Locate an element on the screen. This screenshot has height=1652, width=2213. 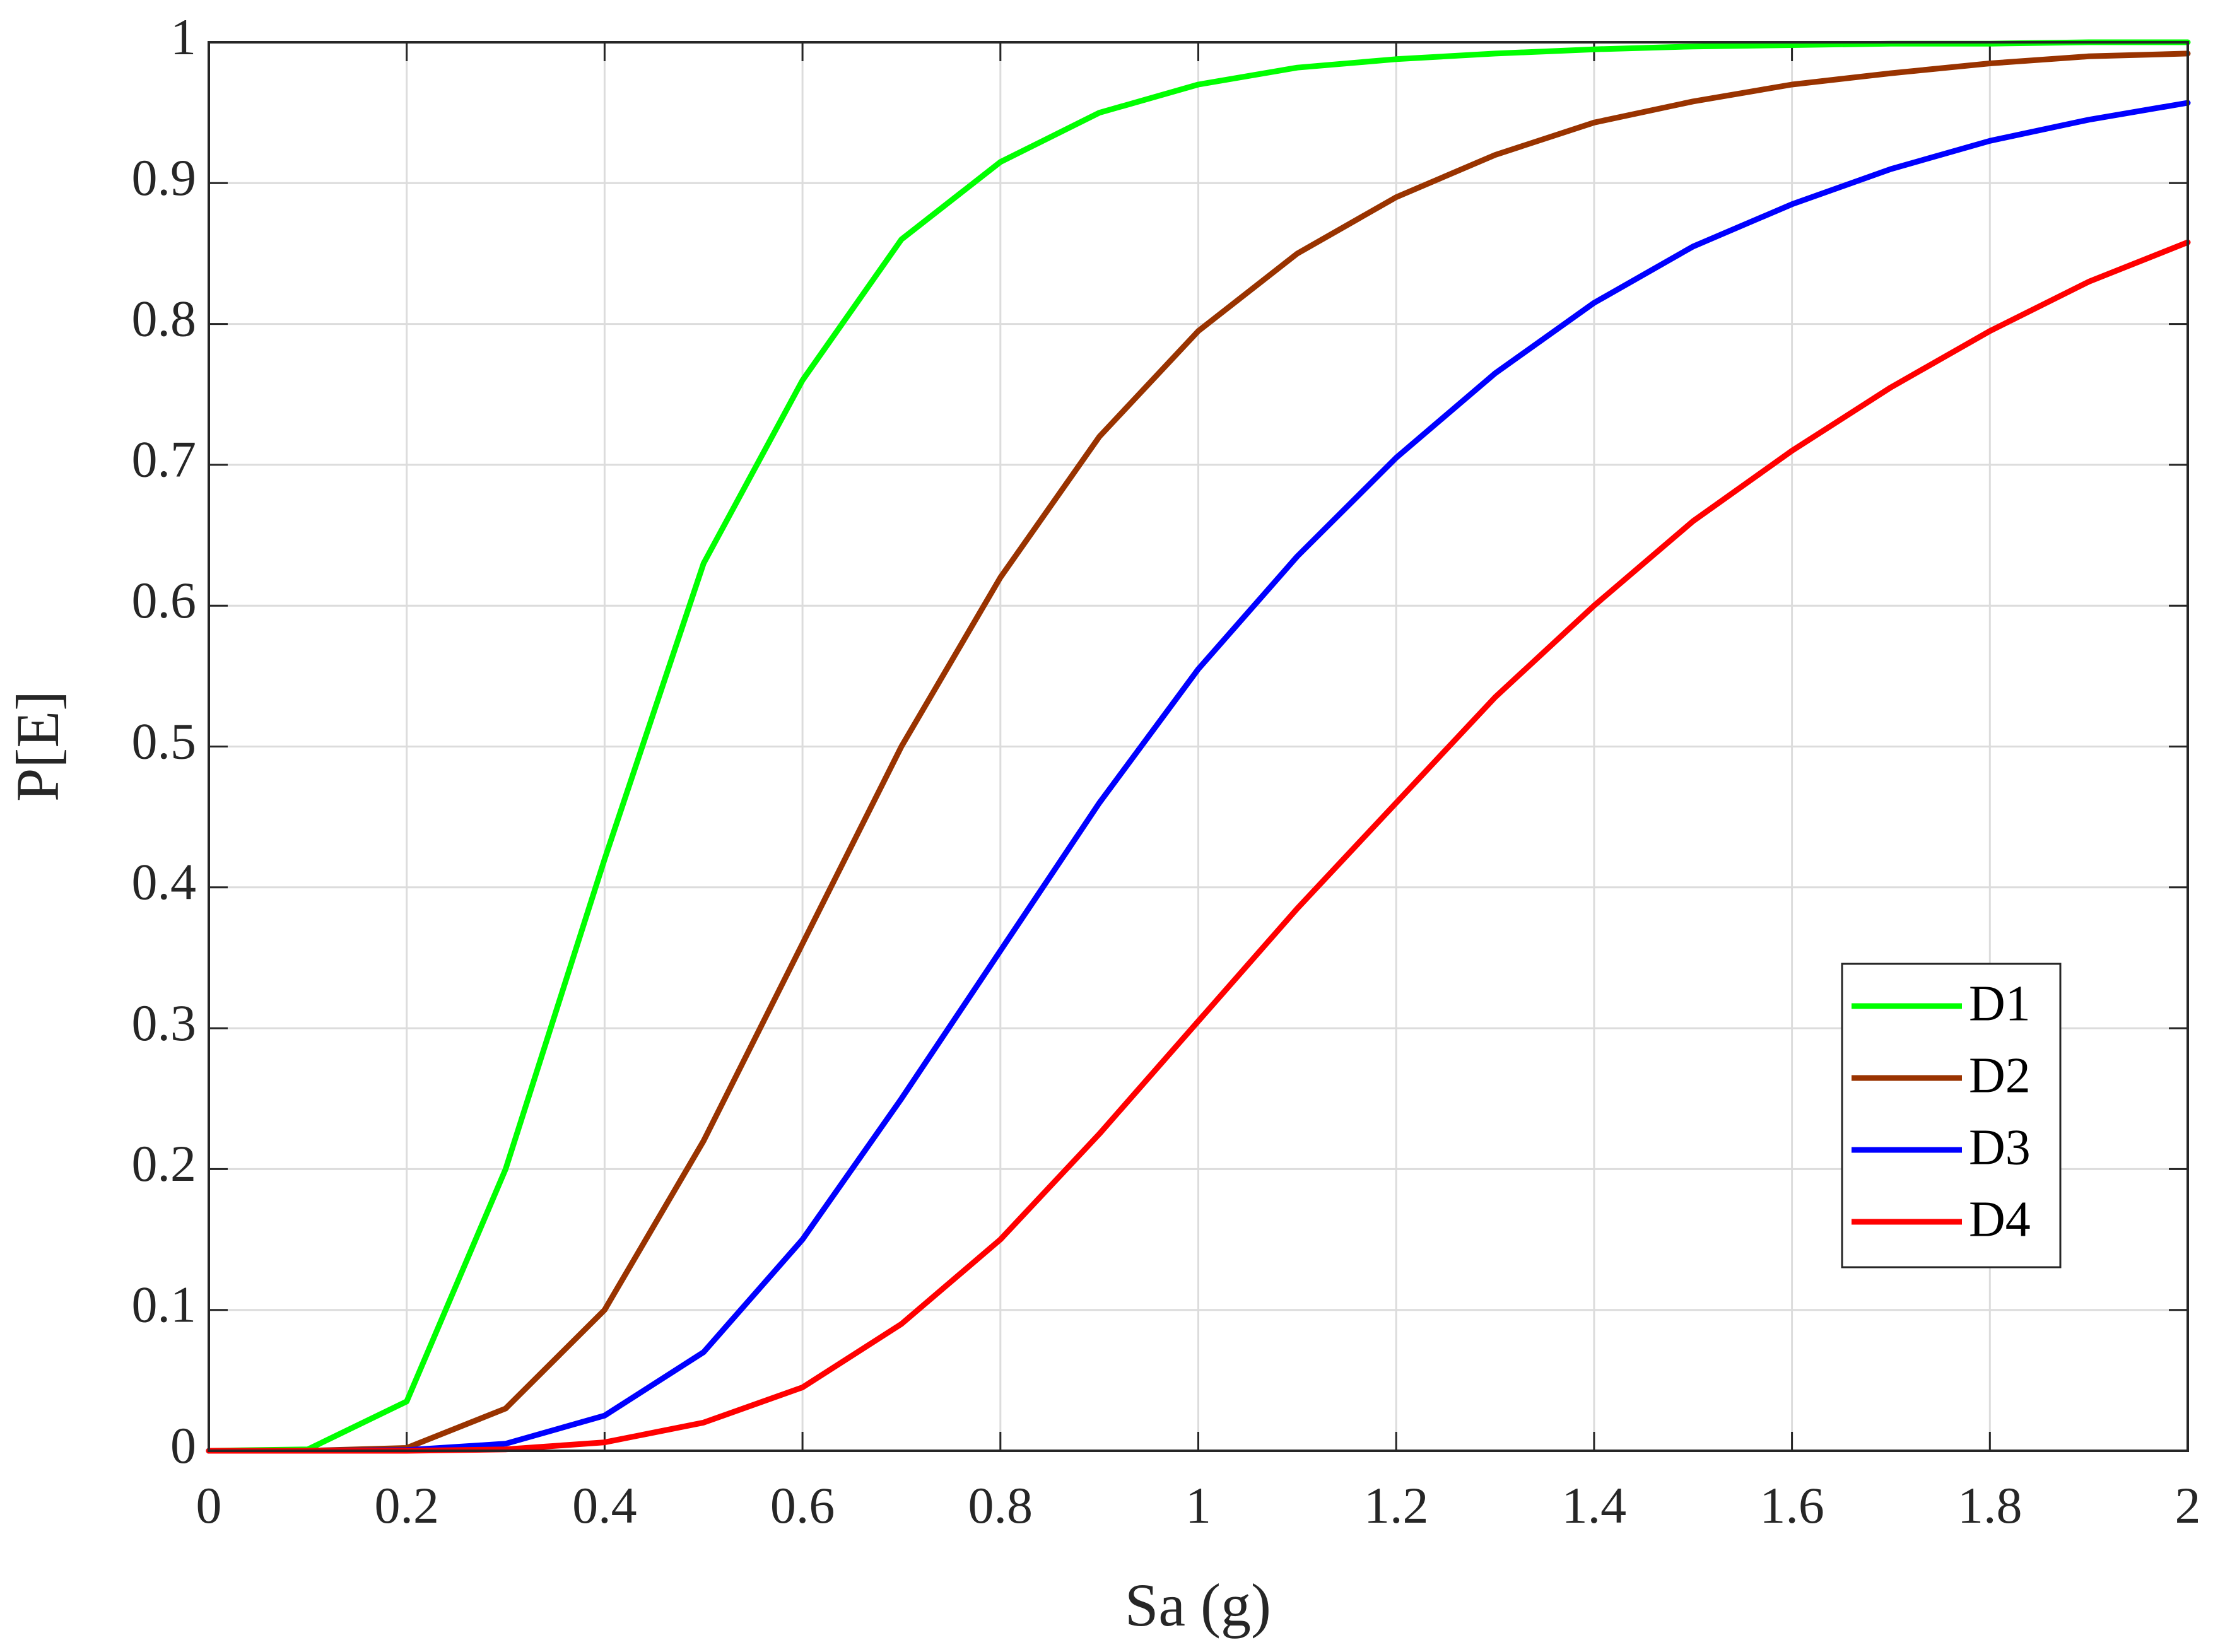
y-tick-label: 0.7 is located at coordinates (165, 460).